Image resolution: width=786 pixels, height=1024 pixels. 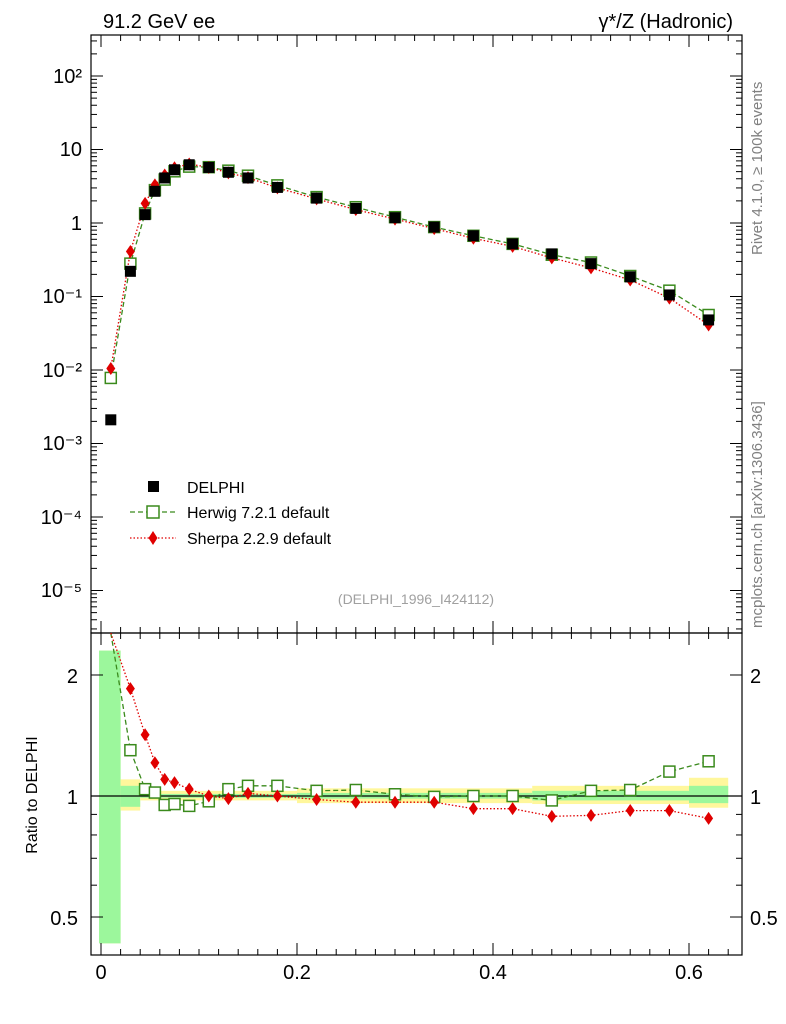 What do you see at coordinates (63, 371) in the screenshot?
I see `ytick-label: 10⁻²` at bounding box center [63, 371].